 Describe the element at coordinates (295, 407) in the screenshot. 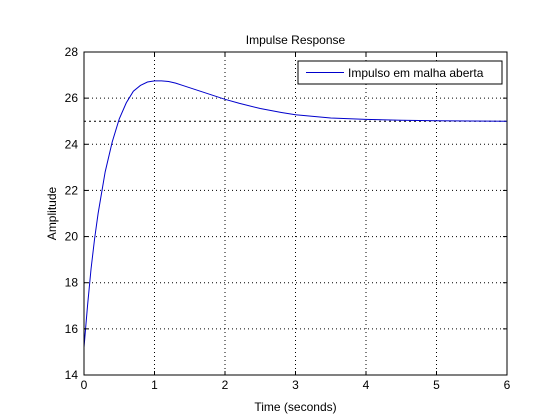

I see `x-axis-label: Time (seconds)` at that location.